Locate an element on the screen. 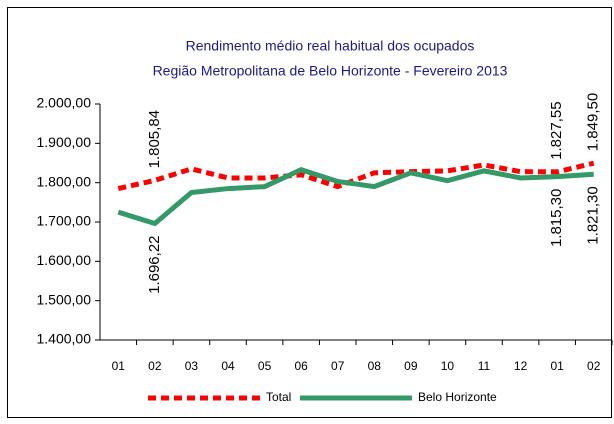  legend-label: Belo Horizonte is located at coordinates (457, 397).